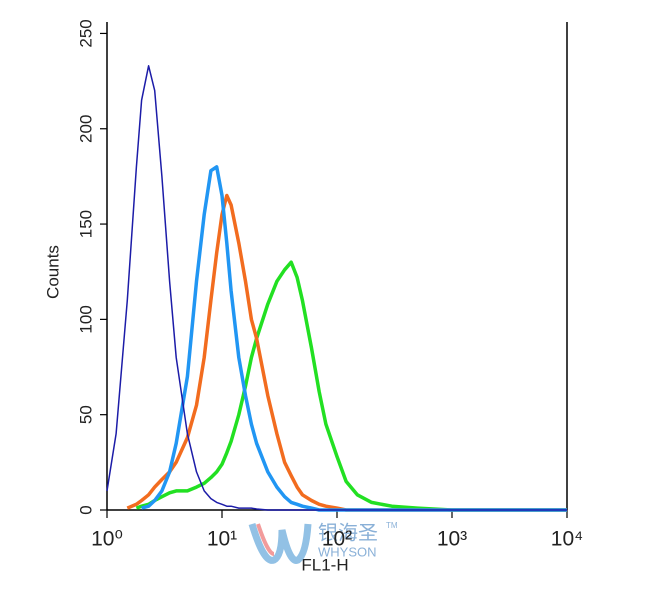 The width and height of the screenshot is (651, 600). I want to click on x-axis-label: FL1-H, so click(324, 564).